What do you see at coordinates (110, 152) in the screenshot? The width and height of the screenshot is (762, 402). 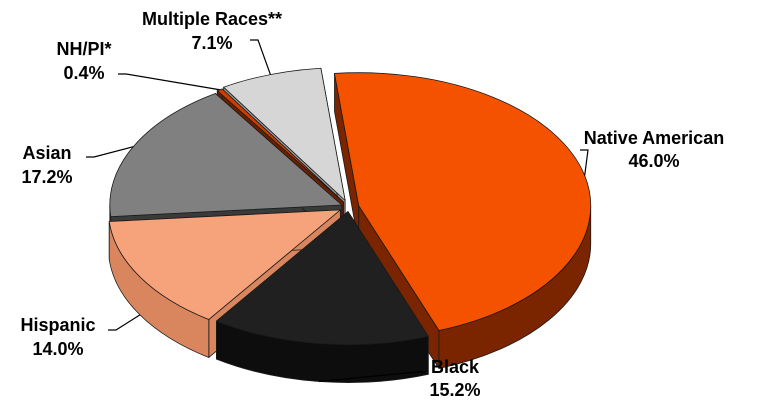 I see `leader-asian` at bounding box center [110, 152].